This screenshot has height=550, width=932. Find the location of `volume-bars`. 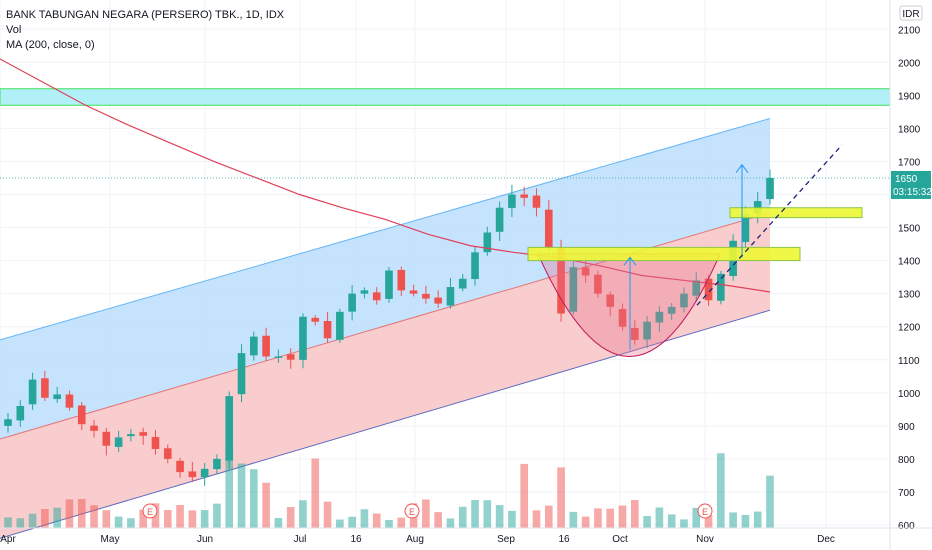

volume-bars is located at coordinates (389, 488).